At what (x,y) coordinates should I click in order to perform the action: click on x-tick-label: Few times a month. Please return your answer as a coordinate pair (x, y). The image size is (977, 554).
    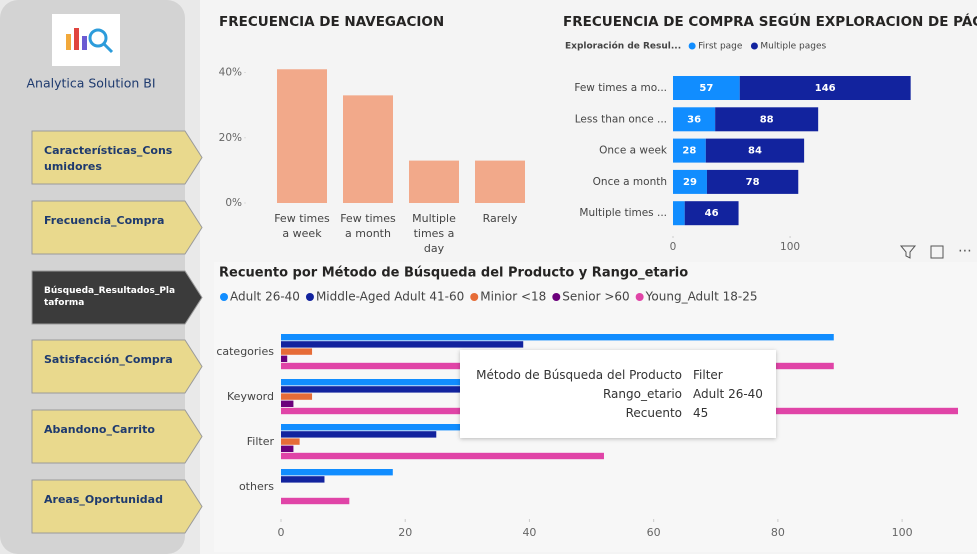
    Looking at the image, I should click on (368, 226).